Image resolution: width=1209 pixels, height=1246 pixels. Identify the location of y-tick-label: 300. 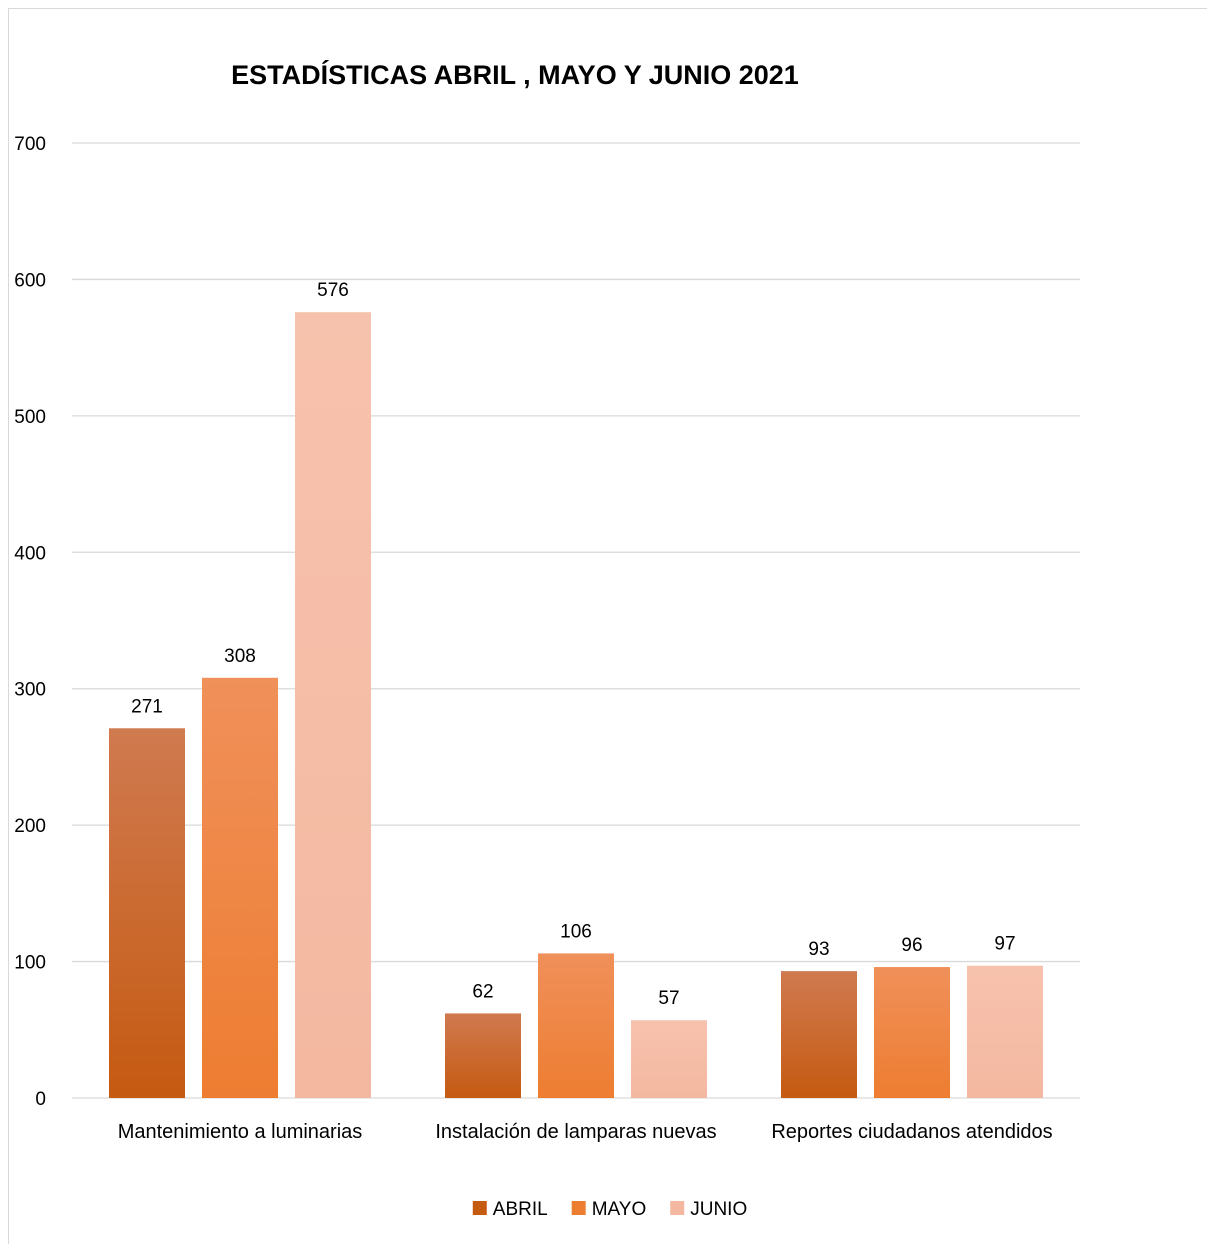
(30, 690).